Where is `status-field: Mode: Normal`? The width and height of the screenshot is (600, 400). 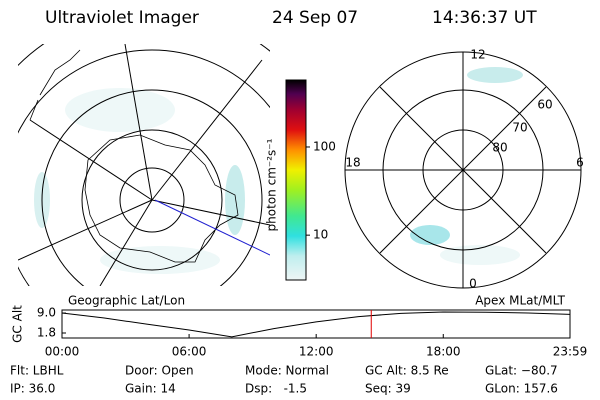 status-field: Mode: Normal is located at coordinates (287, 371).